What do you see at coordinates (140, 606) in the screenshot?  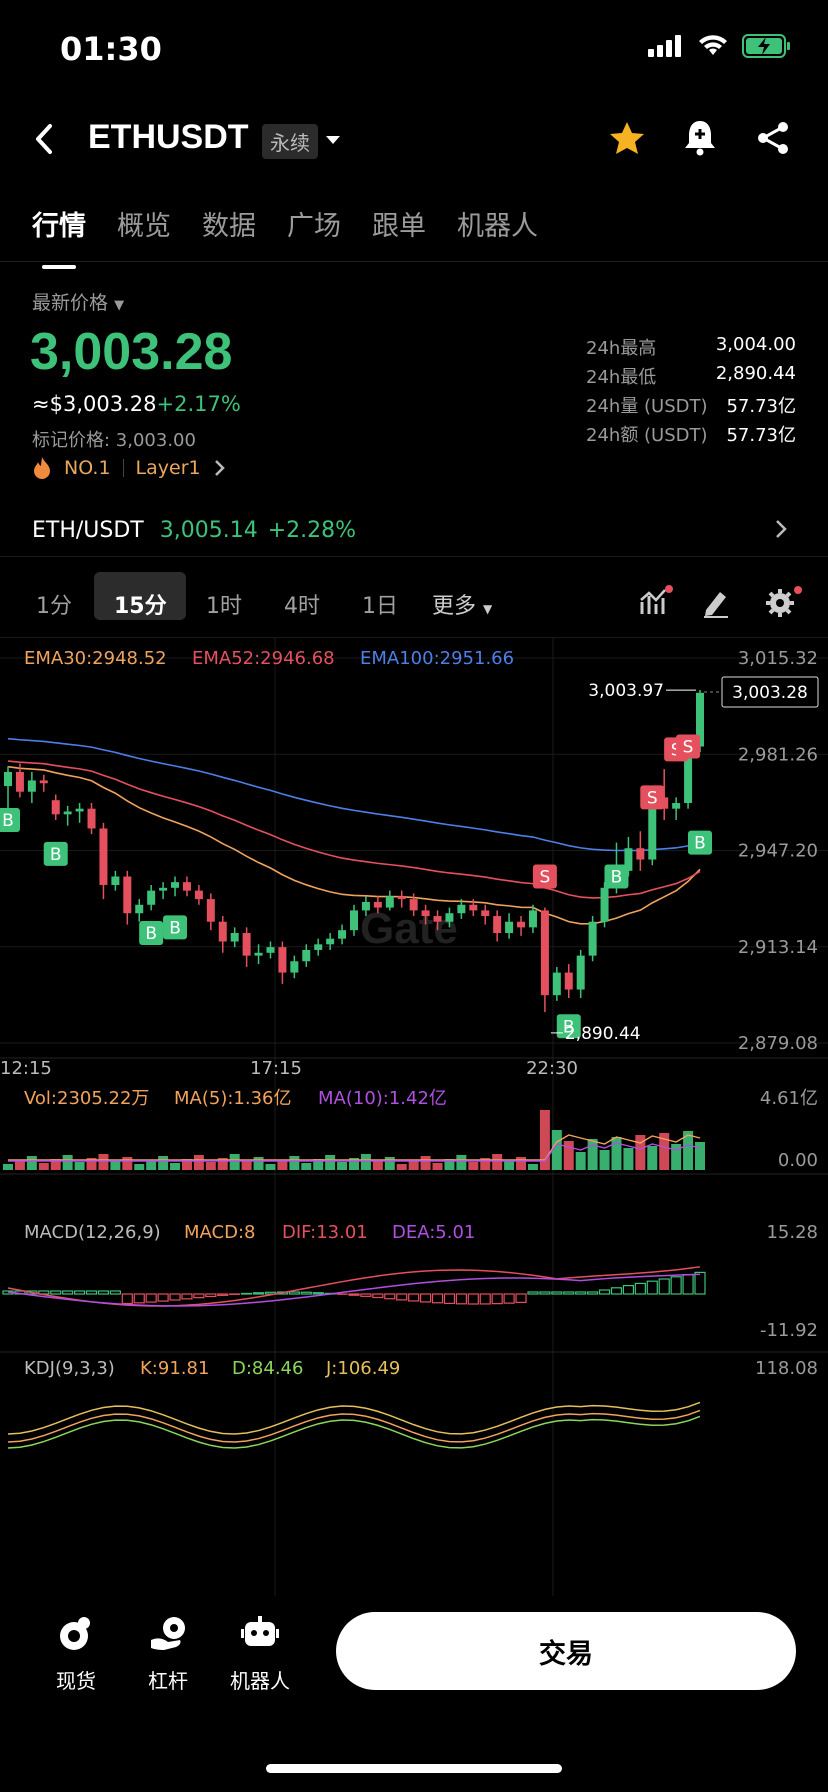 I see `timeframe-15m: 15分` at bounding box center [140, 606].